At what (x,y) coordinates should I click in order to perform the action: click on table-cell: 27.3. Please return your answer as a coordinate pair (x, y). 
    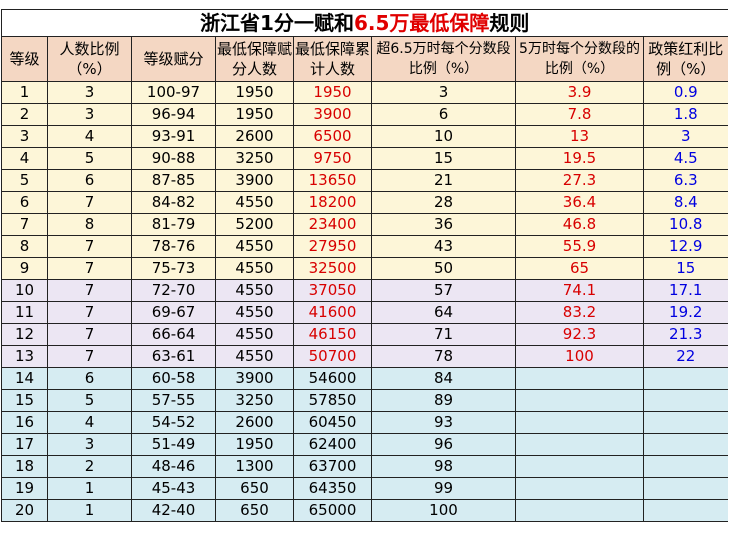
    Looking at the image, I should click on (579, 180).